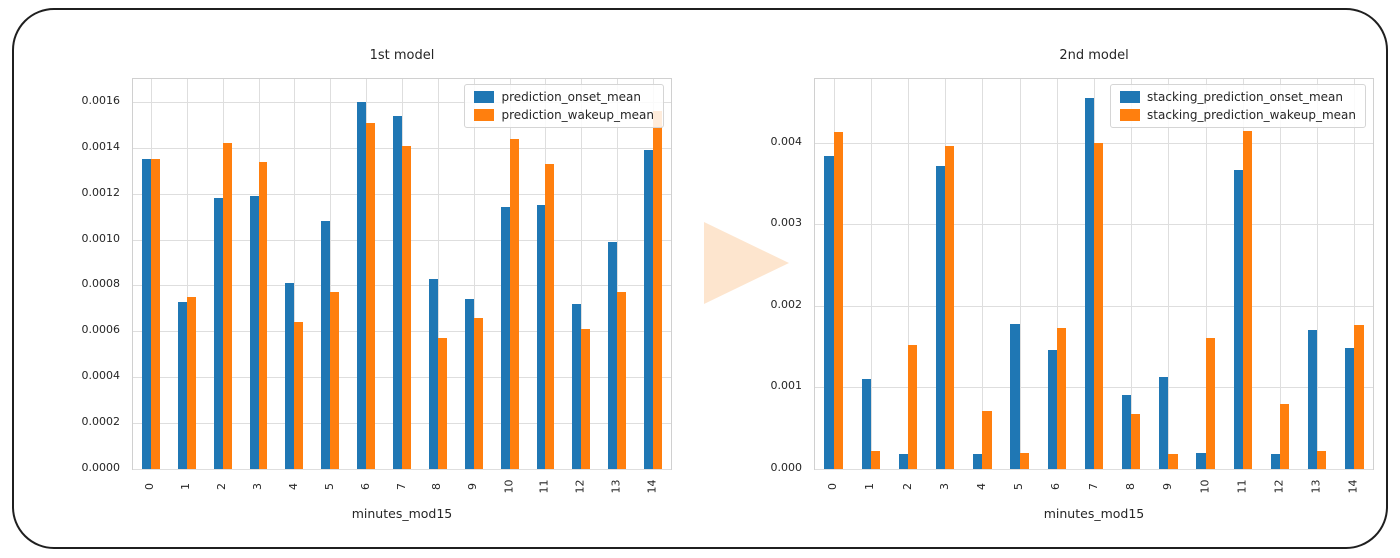 Image resolution: width=1400 pixels, height=558 pixels. Describe the element at coordinates (577, 115) in the screenshot. I see `legend-label-wakeup: prediction_wakeup_mean` at that location.